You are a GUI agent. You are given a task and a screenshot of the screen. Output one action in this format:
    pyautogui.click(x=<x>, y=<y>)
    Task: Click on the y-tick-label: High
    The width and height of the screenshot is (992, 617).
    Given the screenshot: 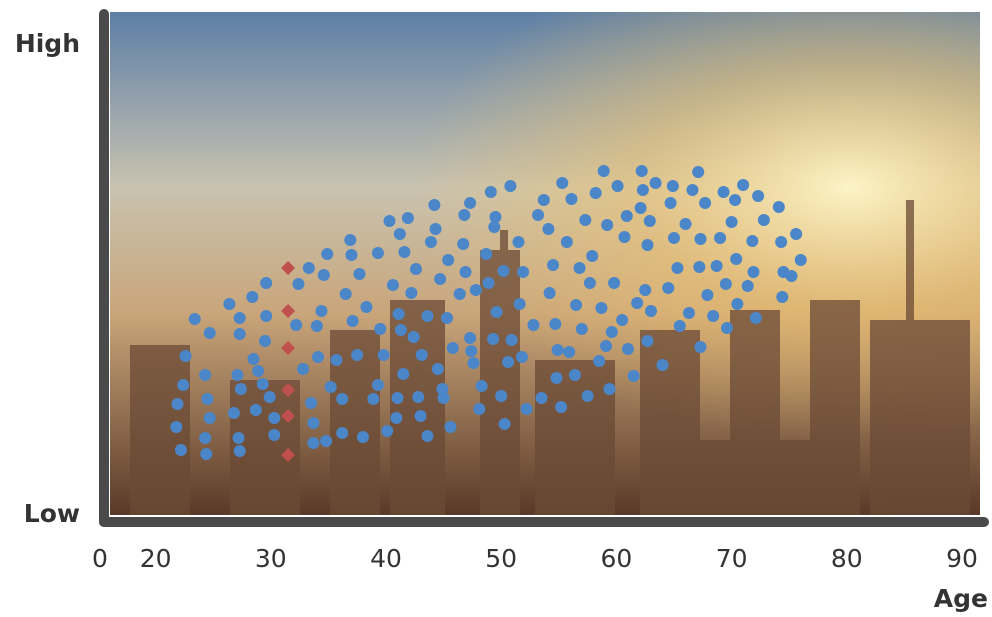 What is the action you would take?
    pyautogui.click(x=47, y=43)
    